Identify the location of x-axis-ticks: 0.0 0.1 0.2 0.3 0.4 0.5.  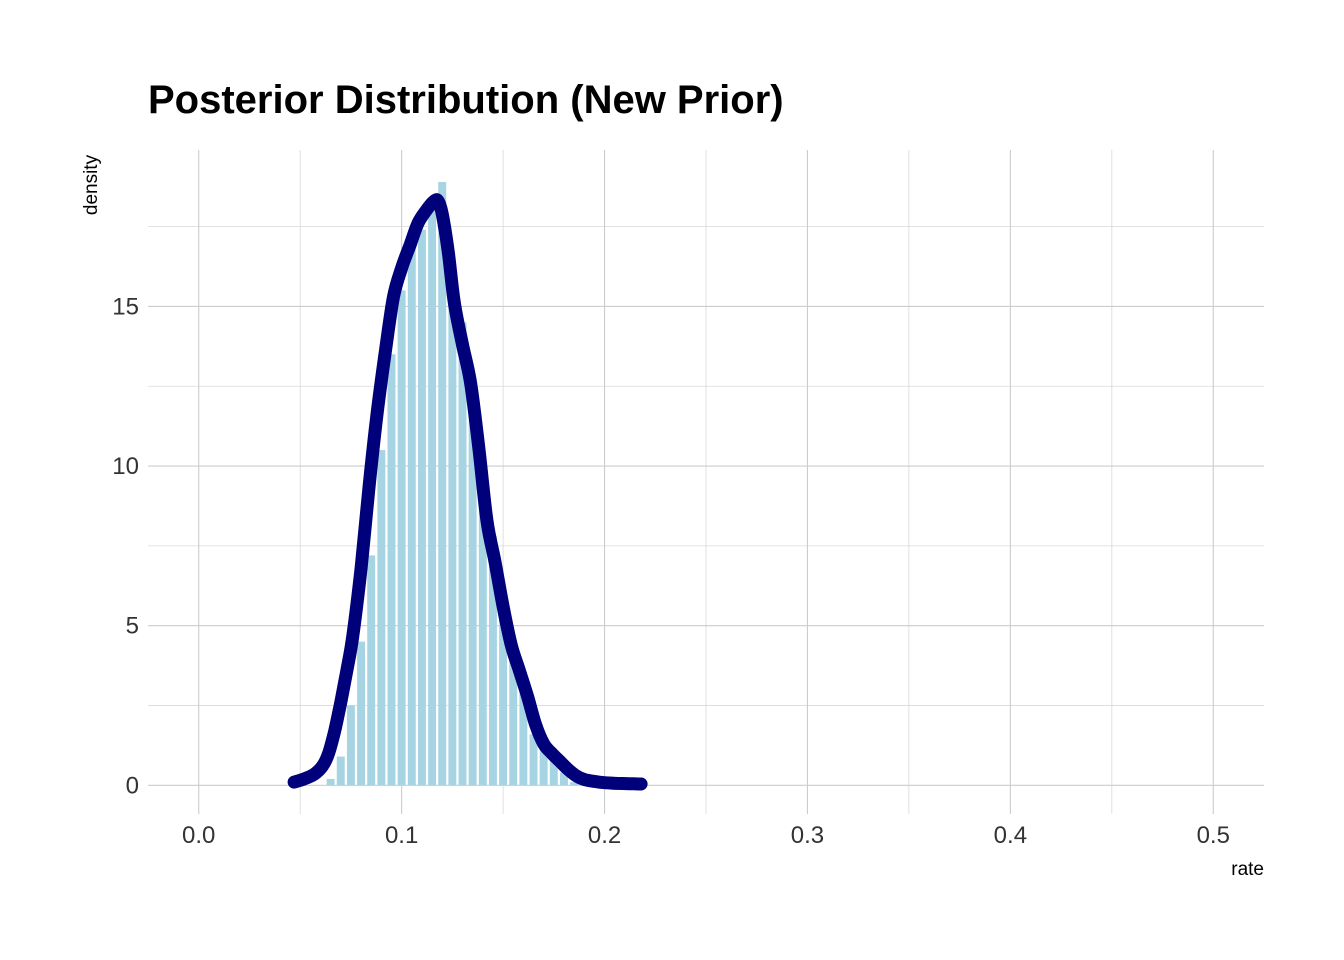
(706, 835).